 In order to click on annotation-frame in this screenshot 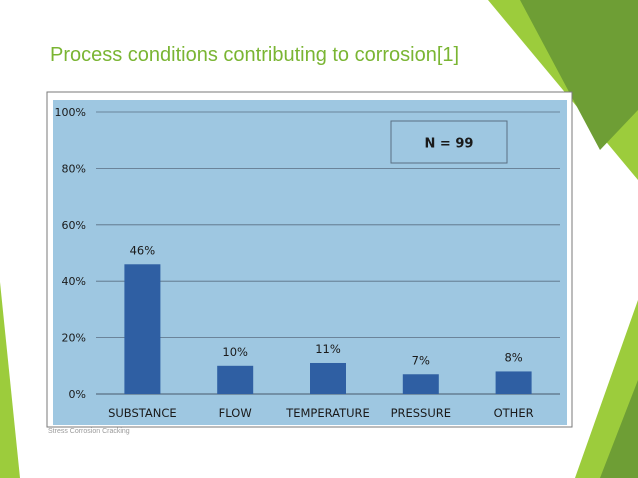, I will do `click(449, 142)`.